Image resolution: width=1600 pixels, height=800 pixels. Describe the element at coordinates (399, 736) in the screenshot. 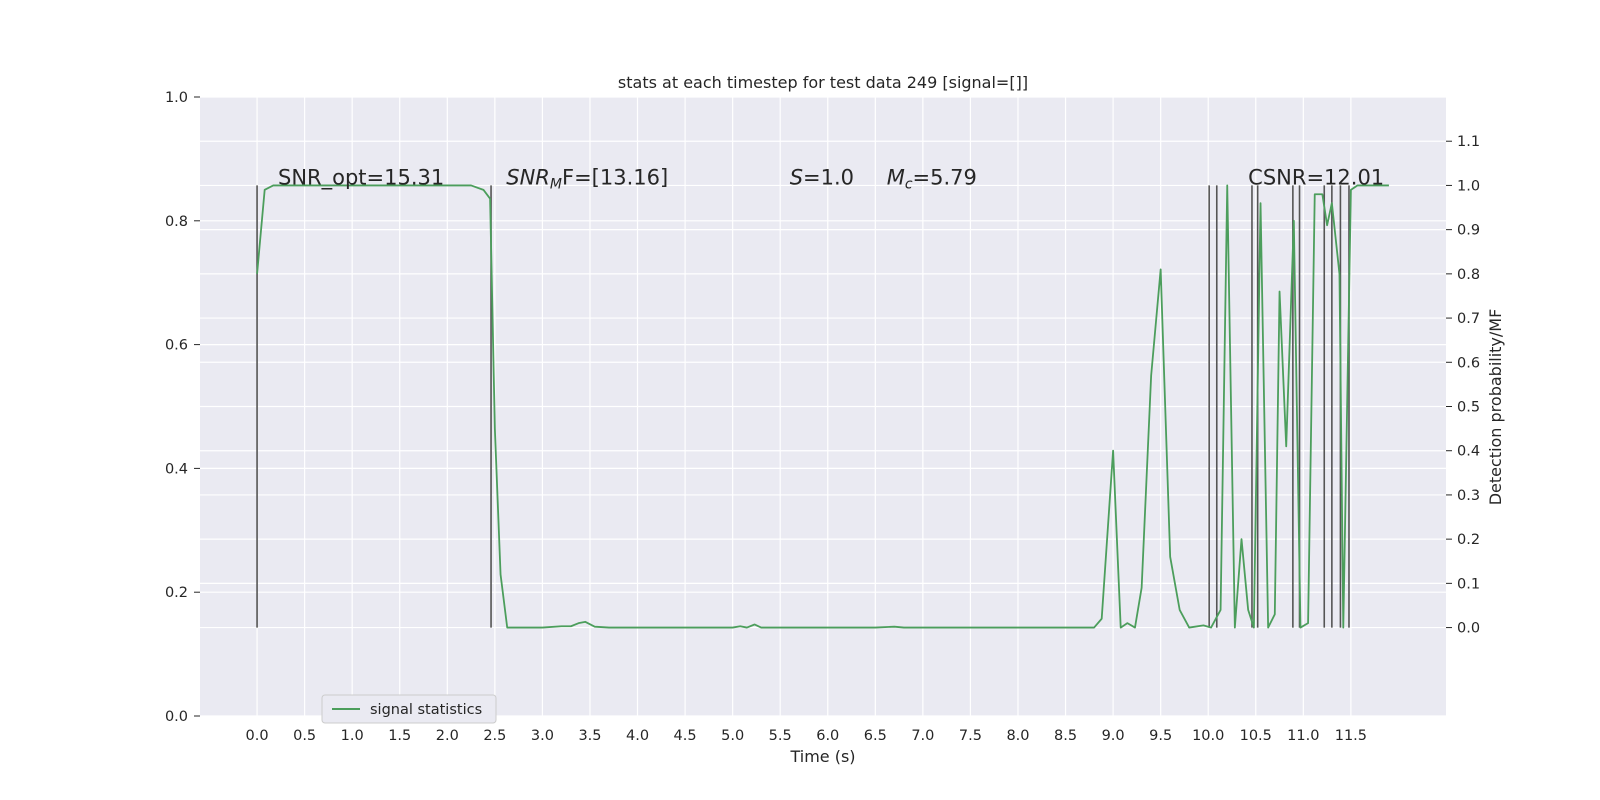

I see `x-tick-label: 1.5` at that location.